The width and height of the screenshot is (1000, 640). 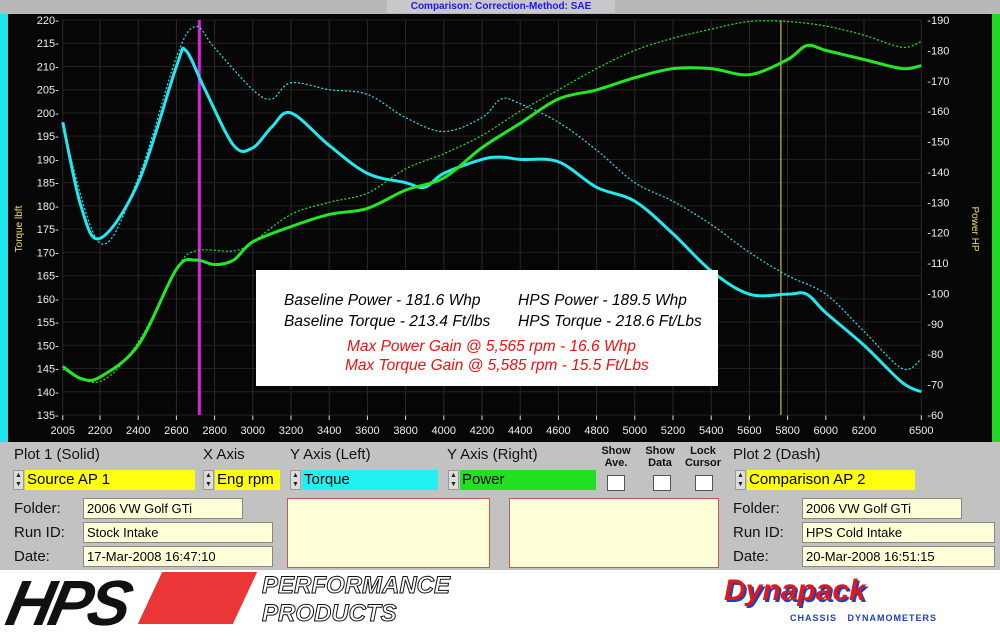 What do you see at coordinates (388, 533) in the screenshot?
I see `left-notes` at bounding box center [388, 533].